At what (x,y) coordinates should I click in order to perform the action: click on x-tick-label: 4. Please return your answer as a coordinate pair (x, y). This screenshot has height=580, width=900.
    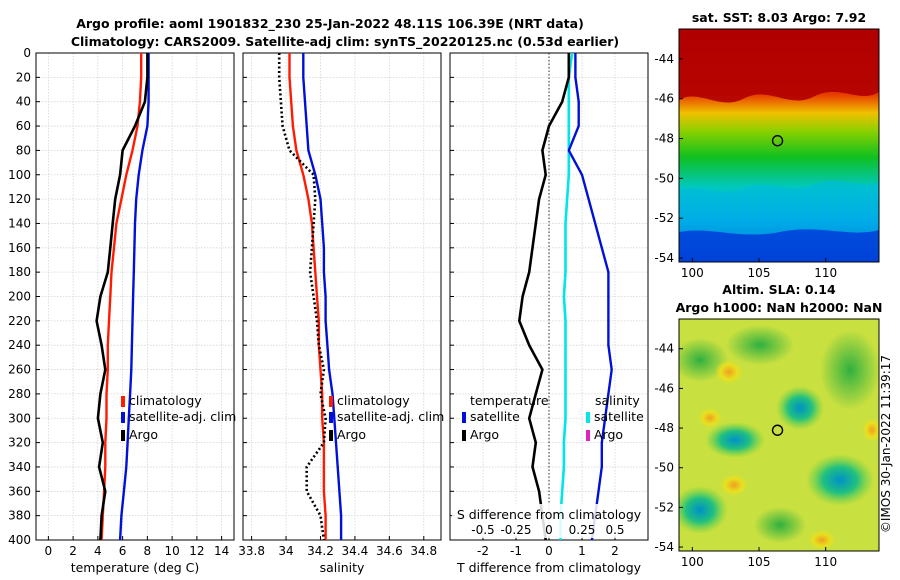
    Looking at the image, I should click on (98, 551).